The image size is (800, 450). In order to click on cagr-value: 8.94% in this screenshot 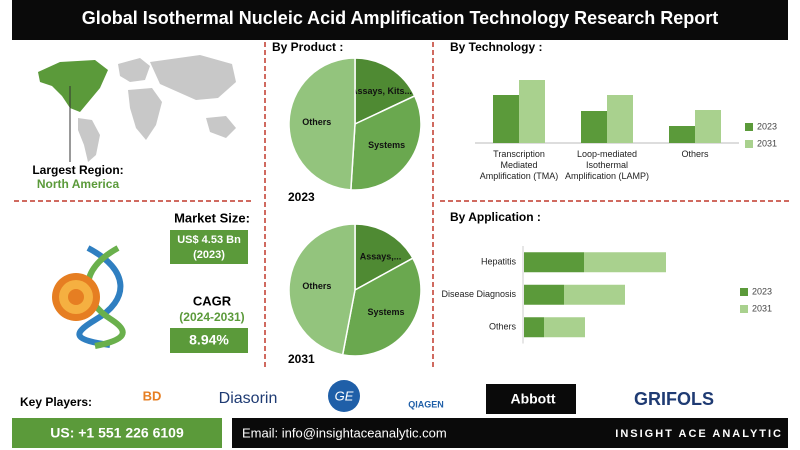, I will do `click(209, 340)`.